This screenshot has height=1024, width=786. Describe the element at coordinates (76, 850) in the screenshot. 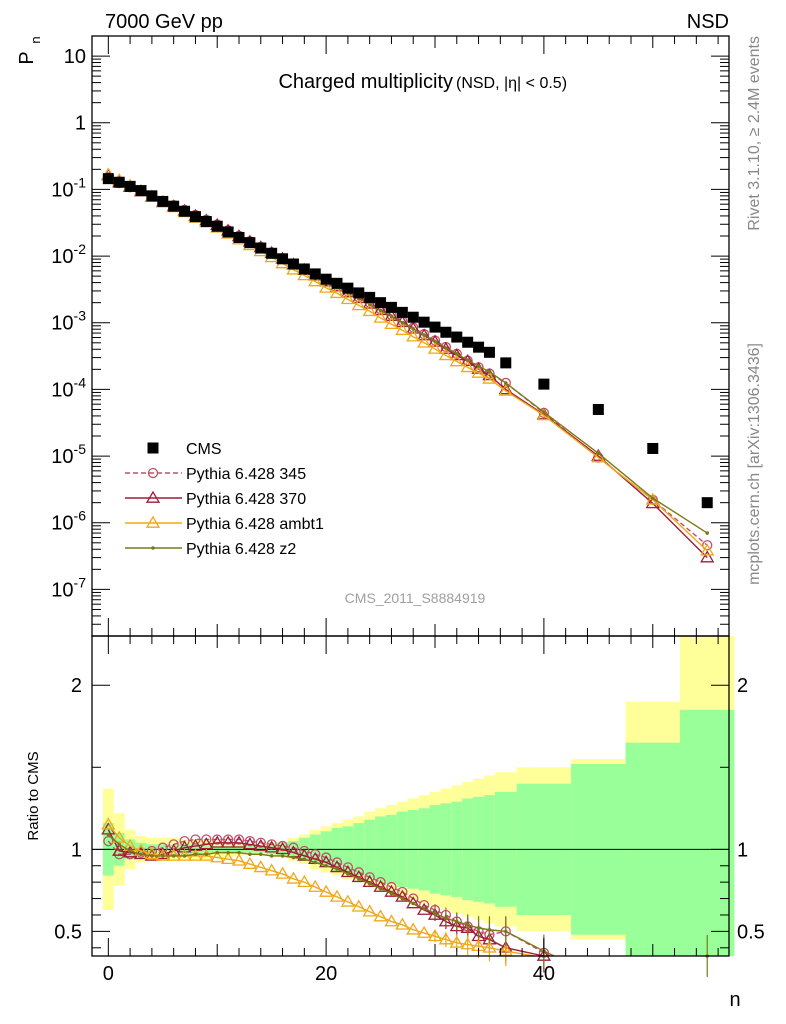

I see `ratio-tick-label-left: 1` at that location.